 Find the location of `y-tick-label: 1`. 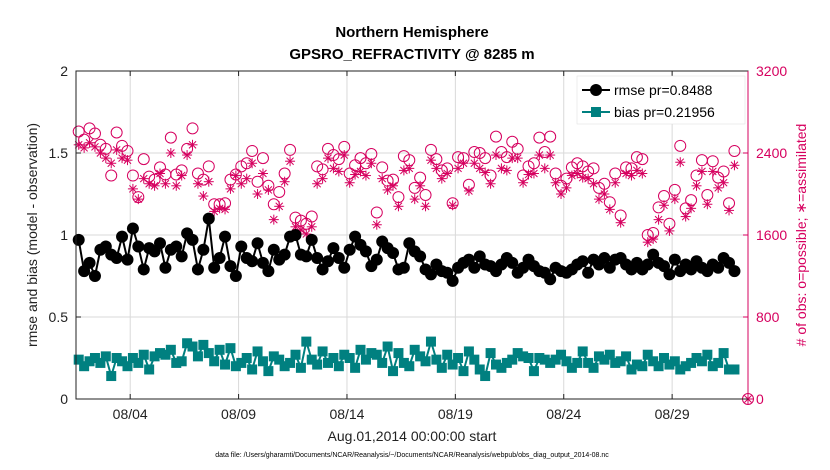

y-tick-label: 1 is located at coordinates (64, 235).